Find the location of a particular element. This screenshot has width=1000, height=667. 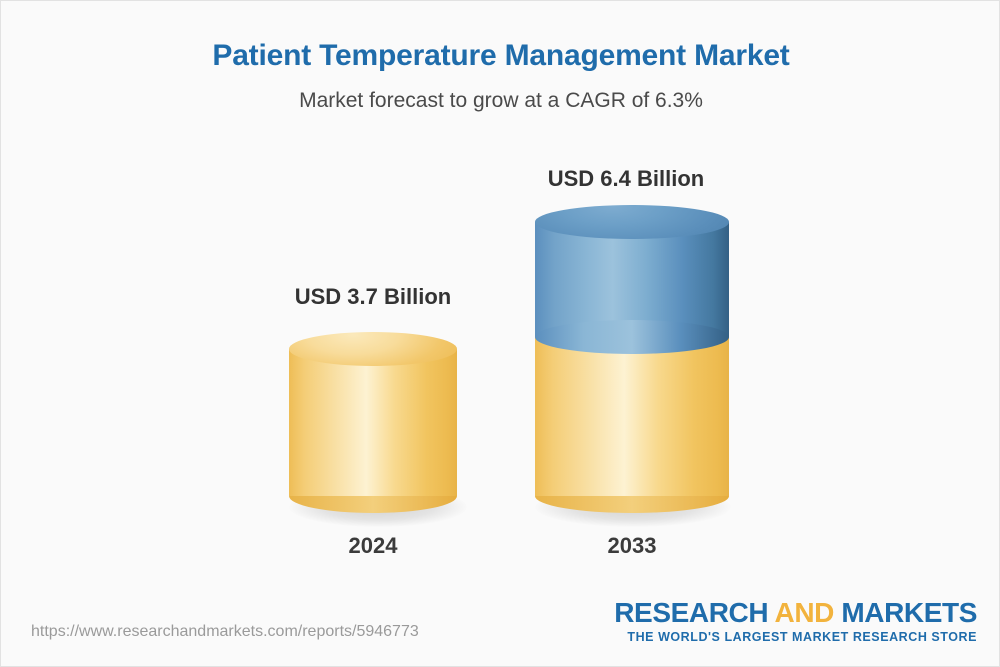

logo-word-and: AND is located at coordinates (804, 612).